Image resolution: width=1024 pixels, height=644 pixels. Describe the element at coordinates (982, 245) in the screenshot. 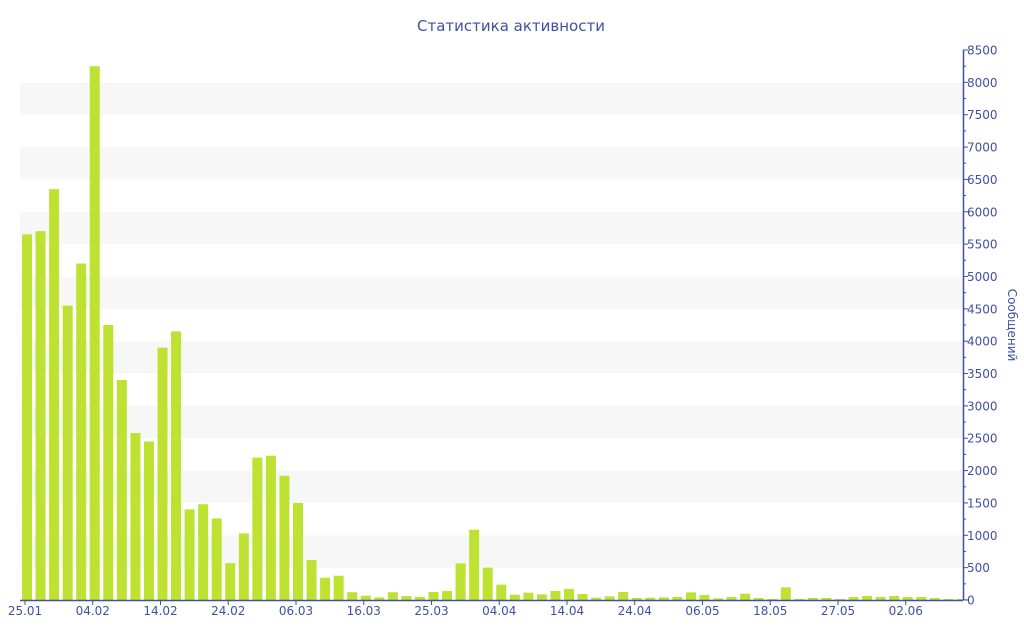

I see `y-tick-label: 5500` at that location.